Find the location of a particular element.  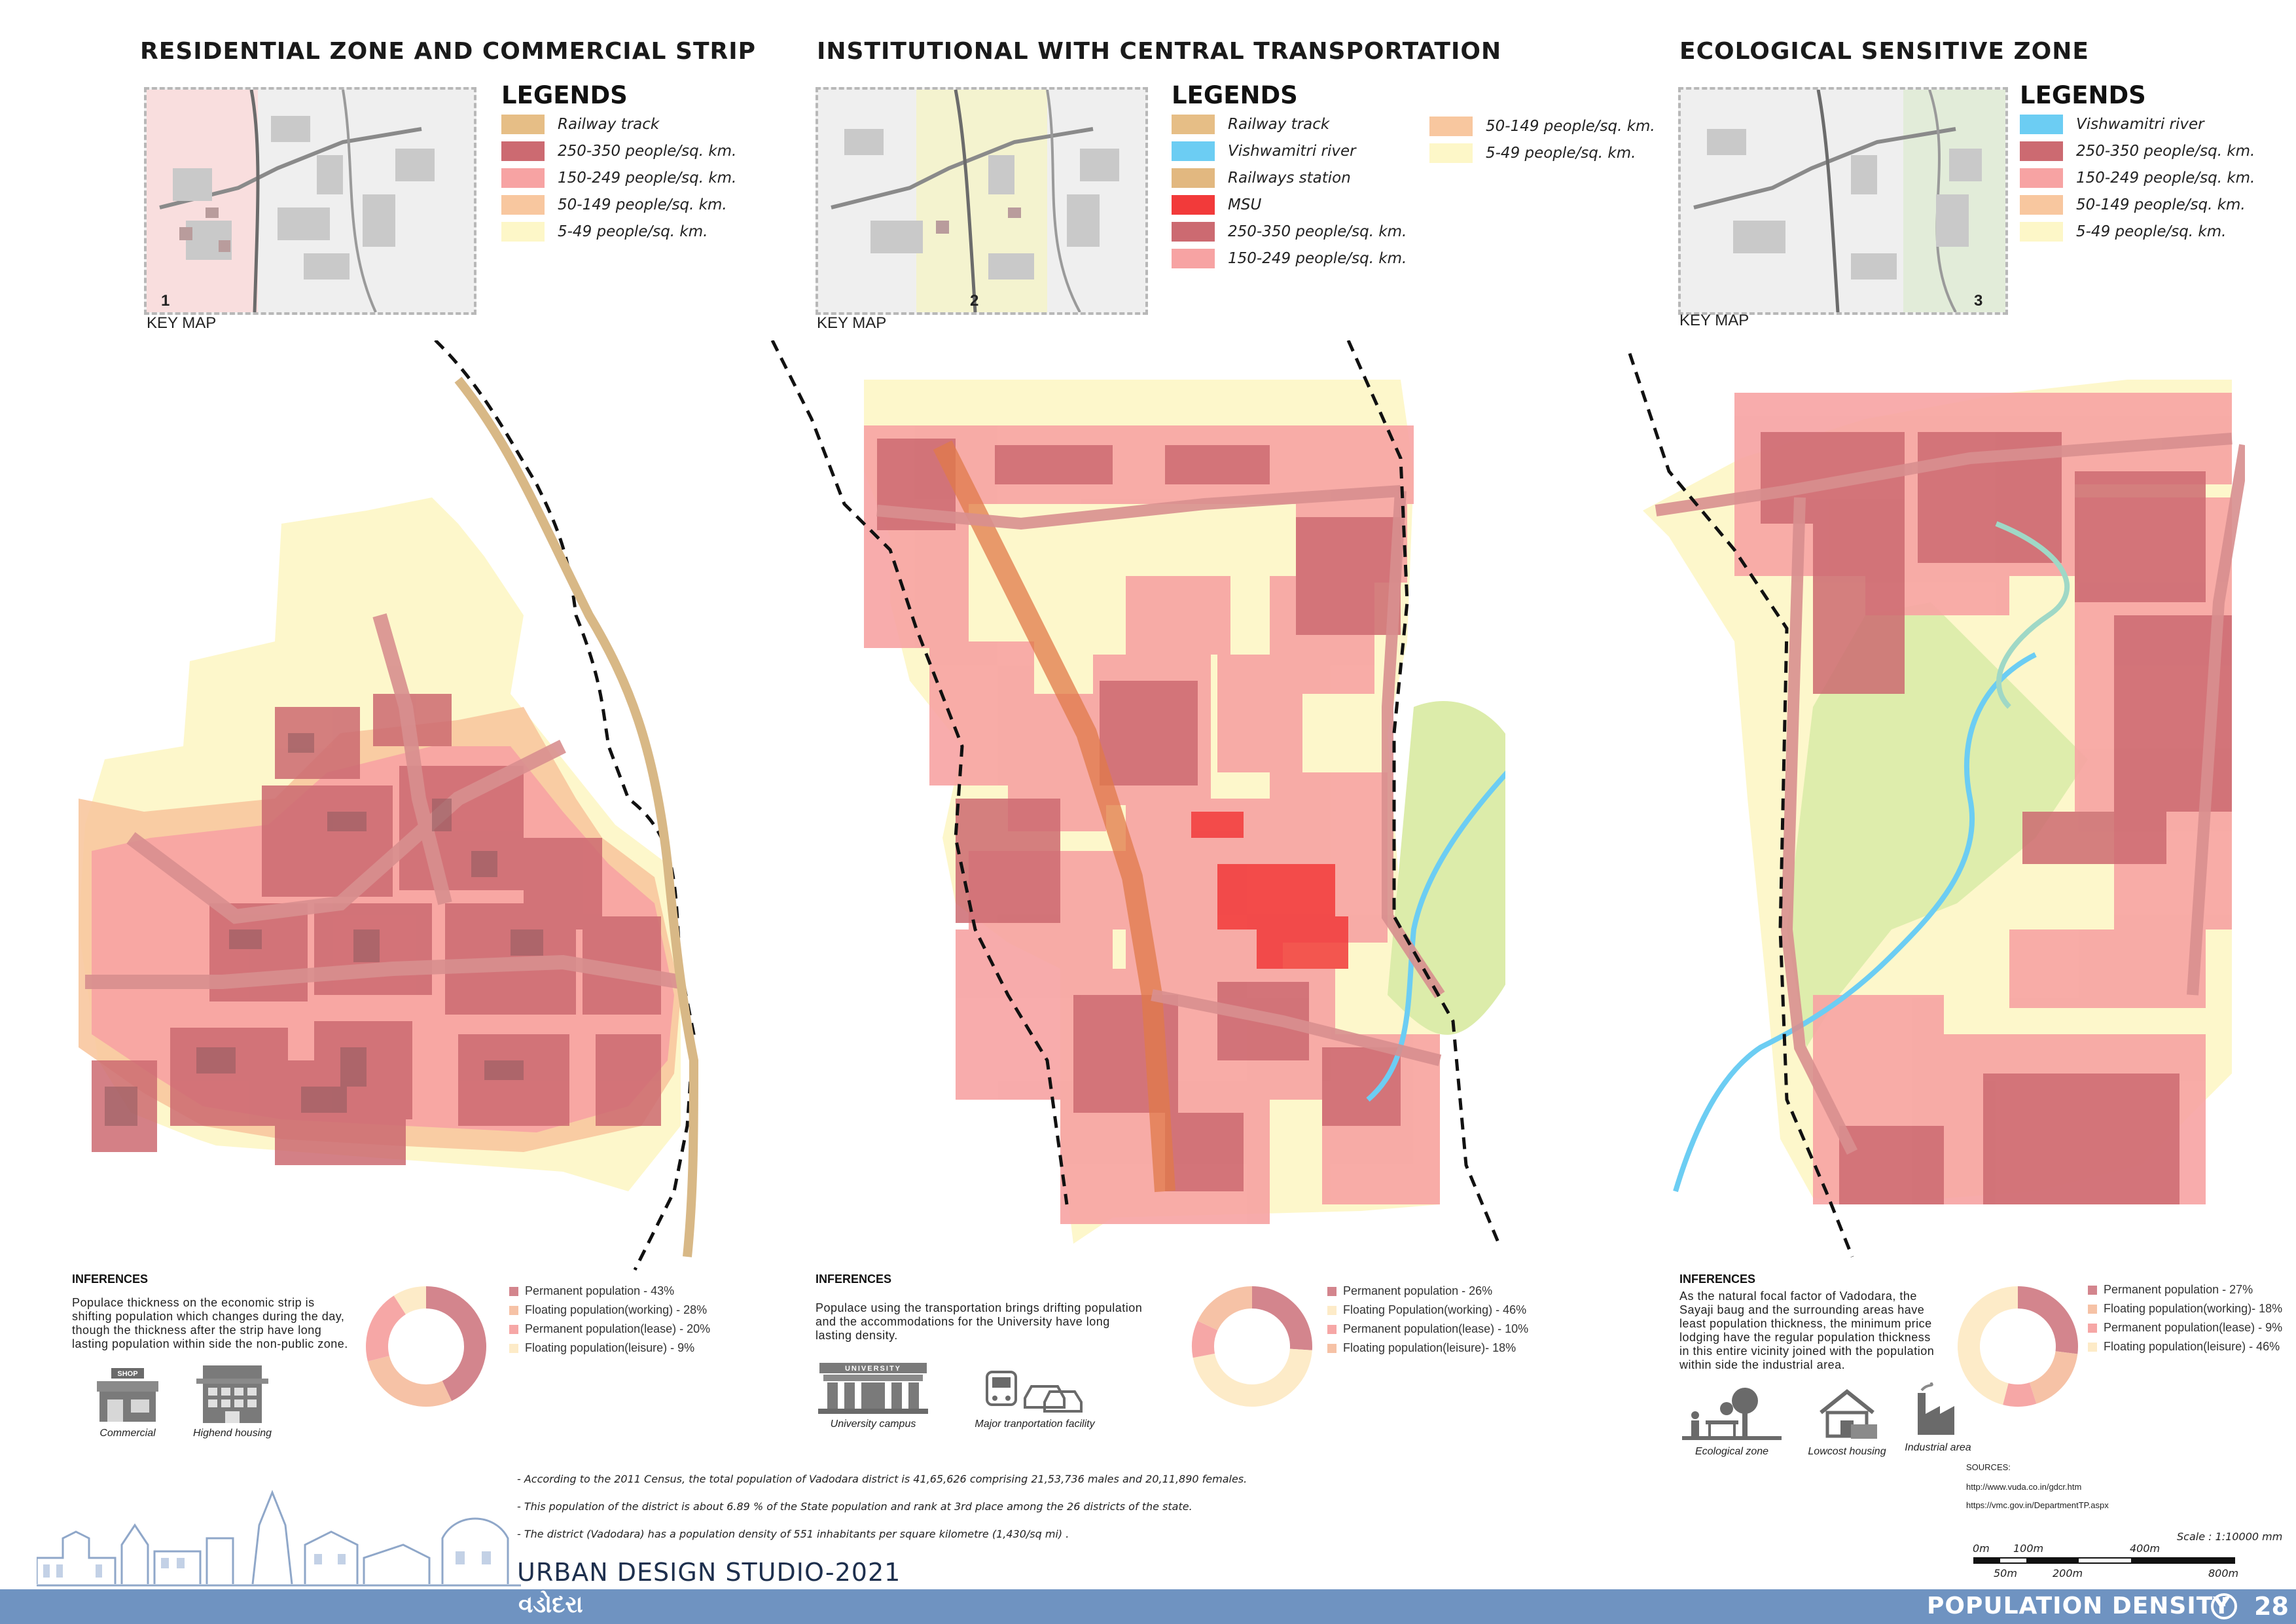

pie-label: Floating population(working)- 18% is located at coordinates (2193, 1308).